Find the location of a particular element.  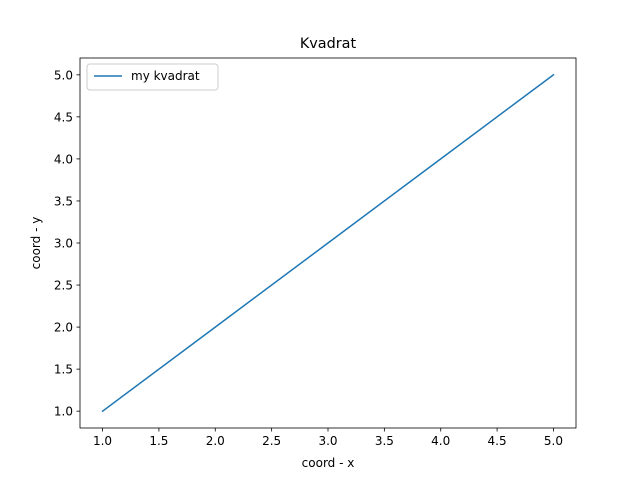

y-axis-ticks: 1.0 1.5 2.0 2.5 3.0 3.5 4.0 4.5 5.0 is located at coordinates (67, 243).